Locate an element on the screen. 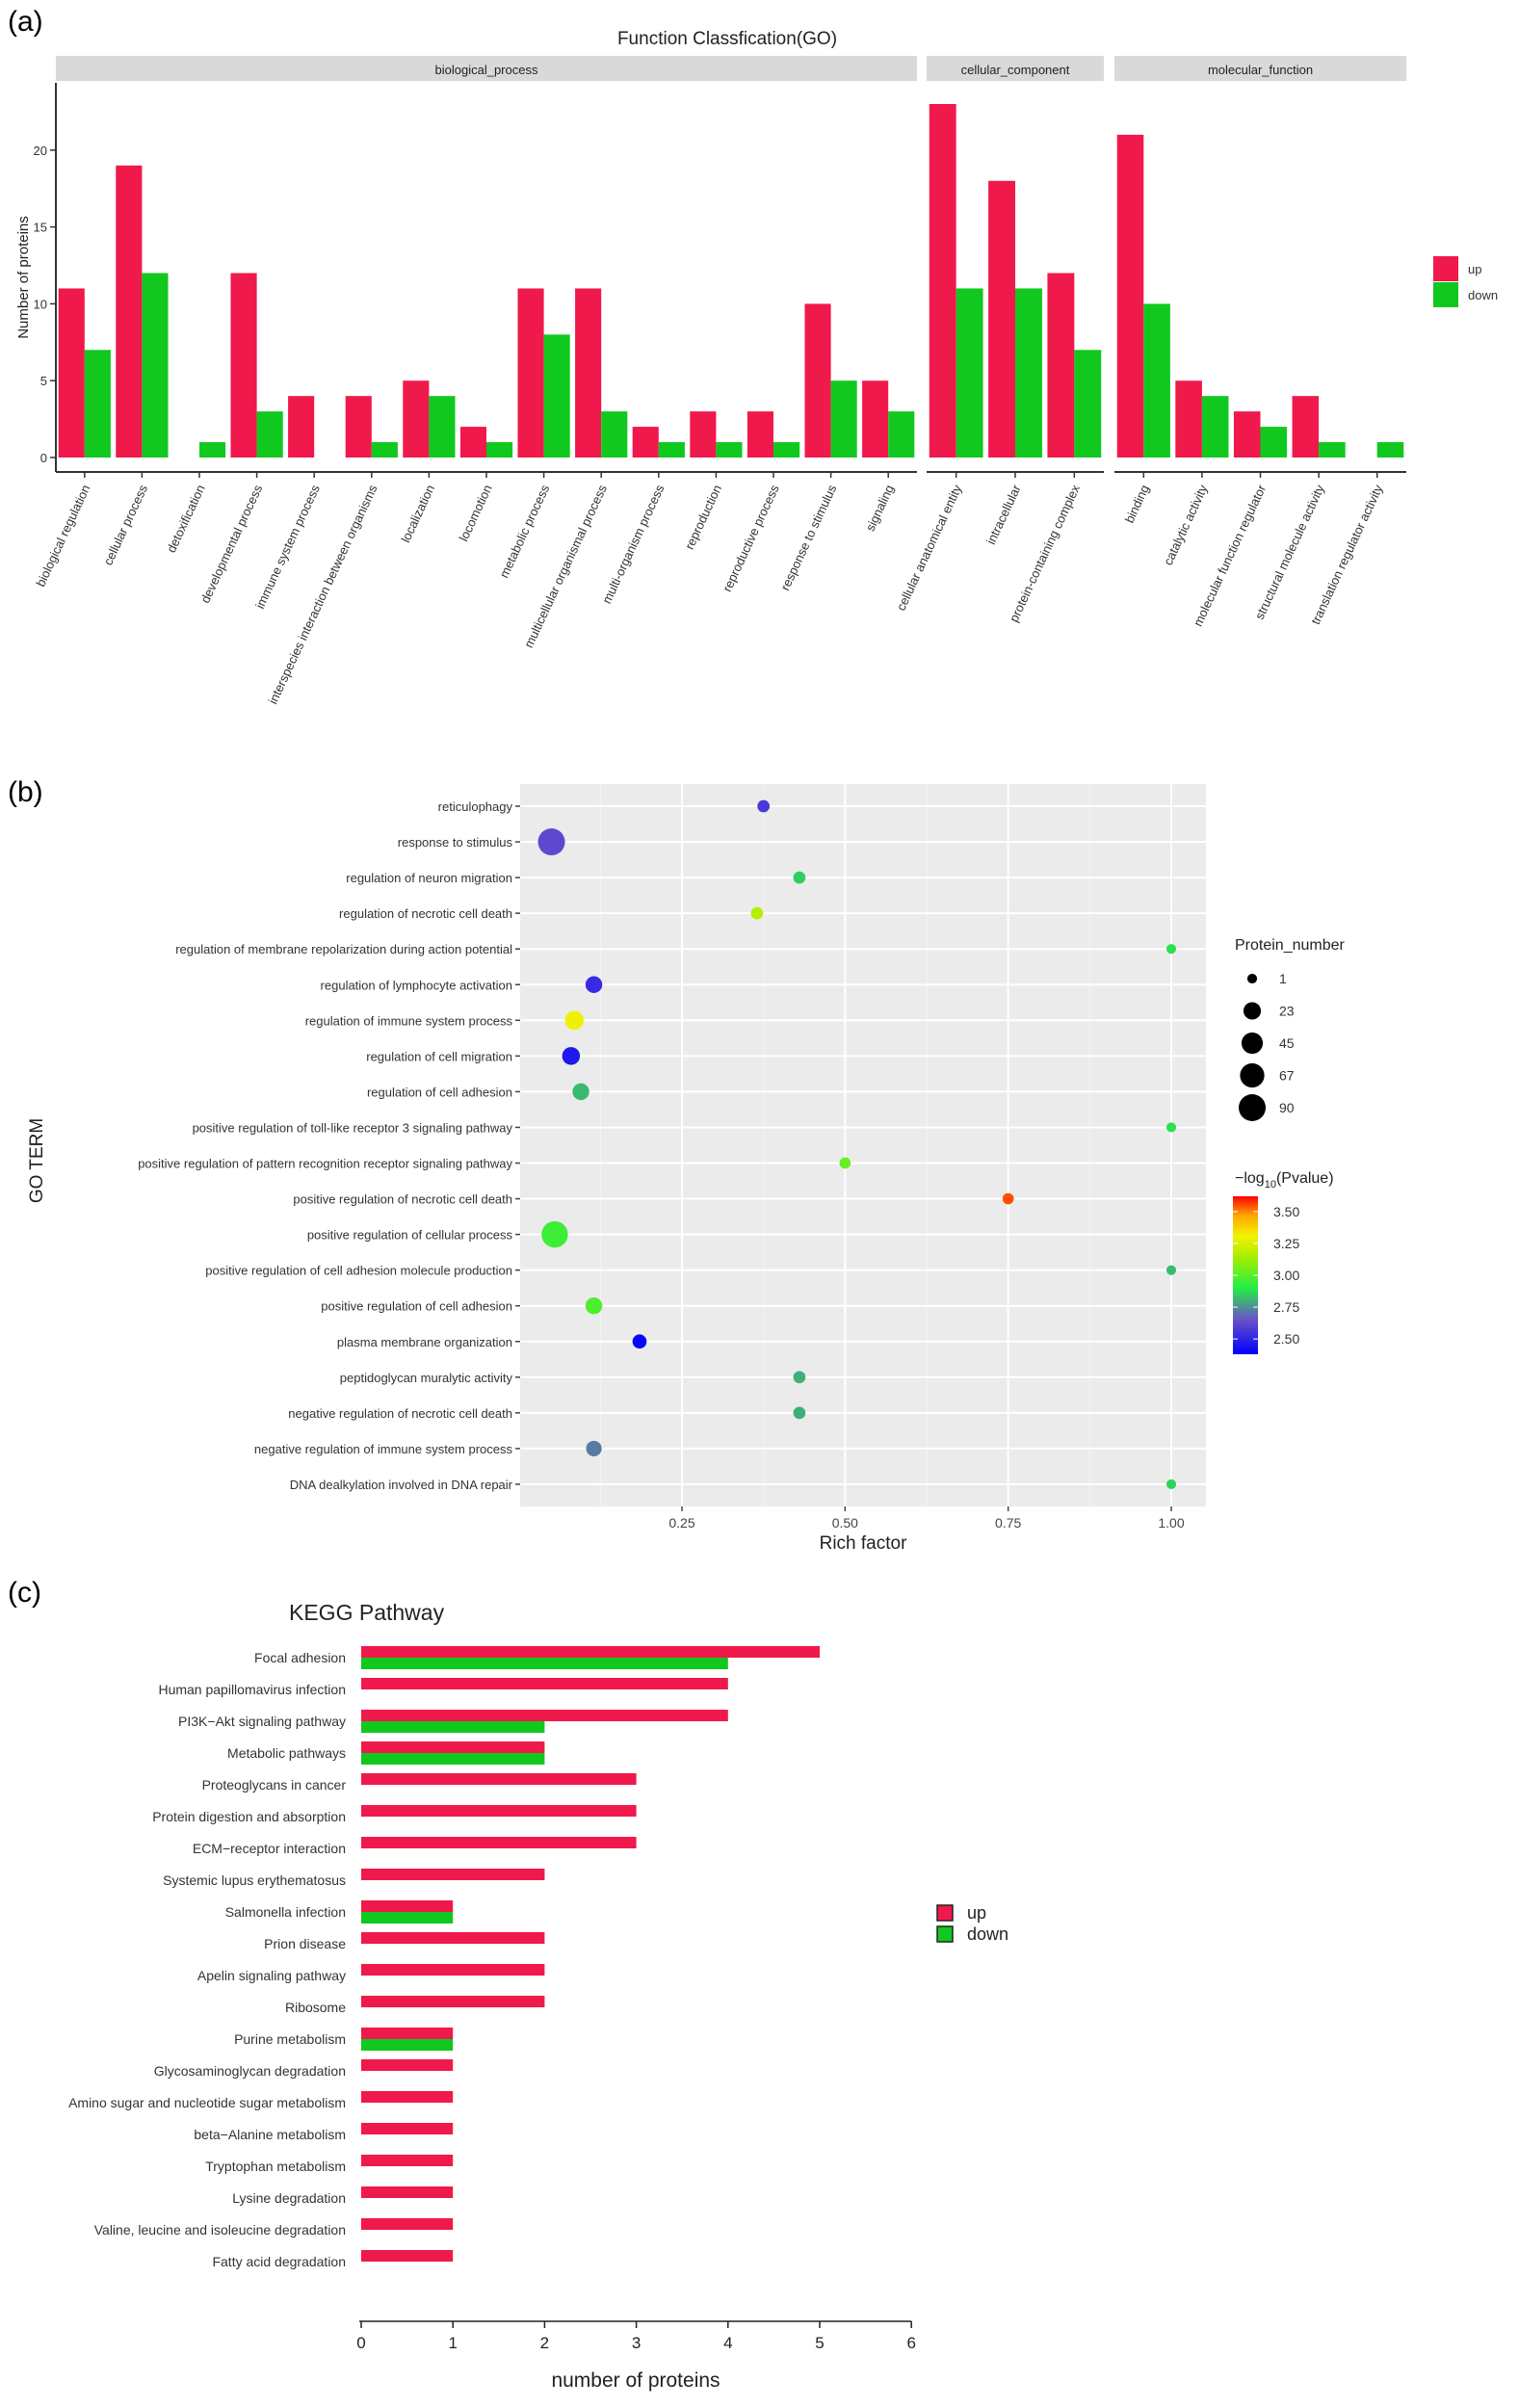 The width and height of the screenshot is (1519, 2408). x-tick-label-reproductive-process: reproductive process is located at coordinates (751, 537).